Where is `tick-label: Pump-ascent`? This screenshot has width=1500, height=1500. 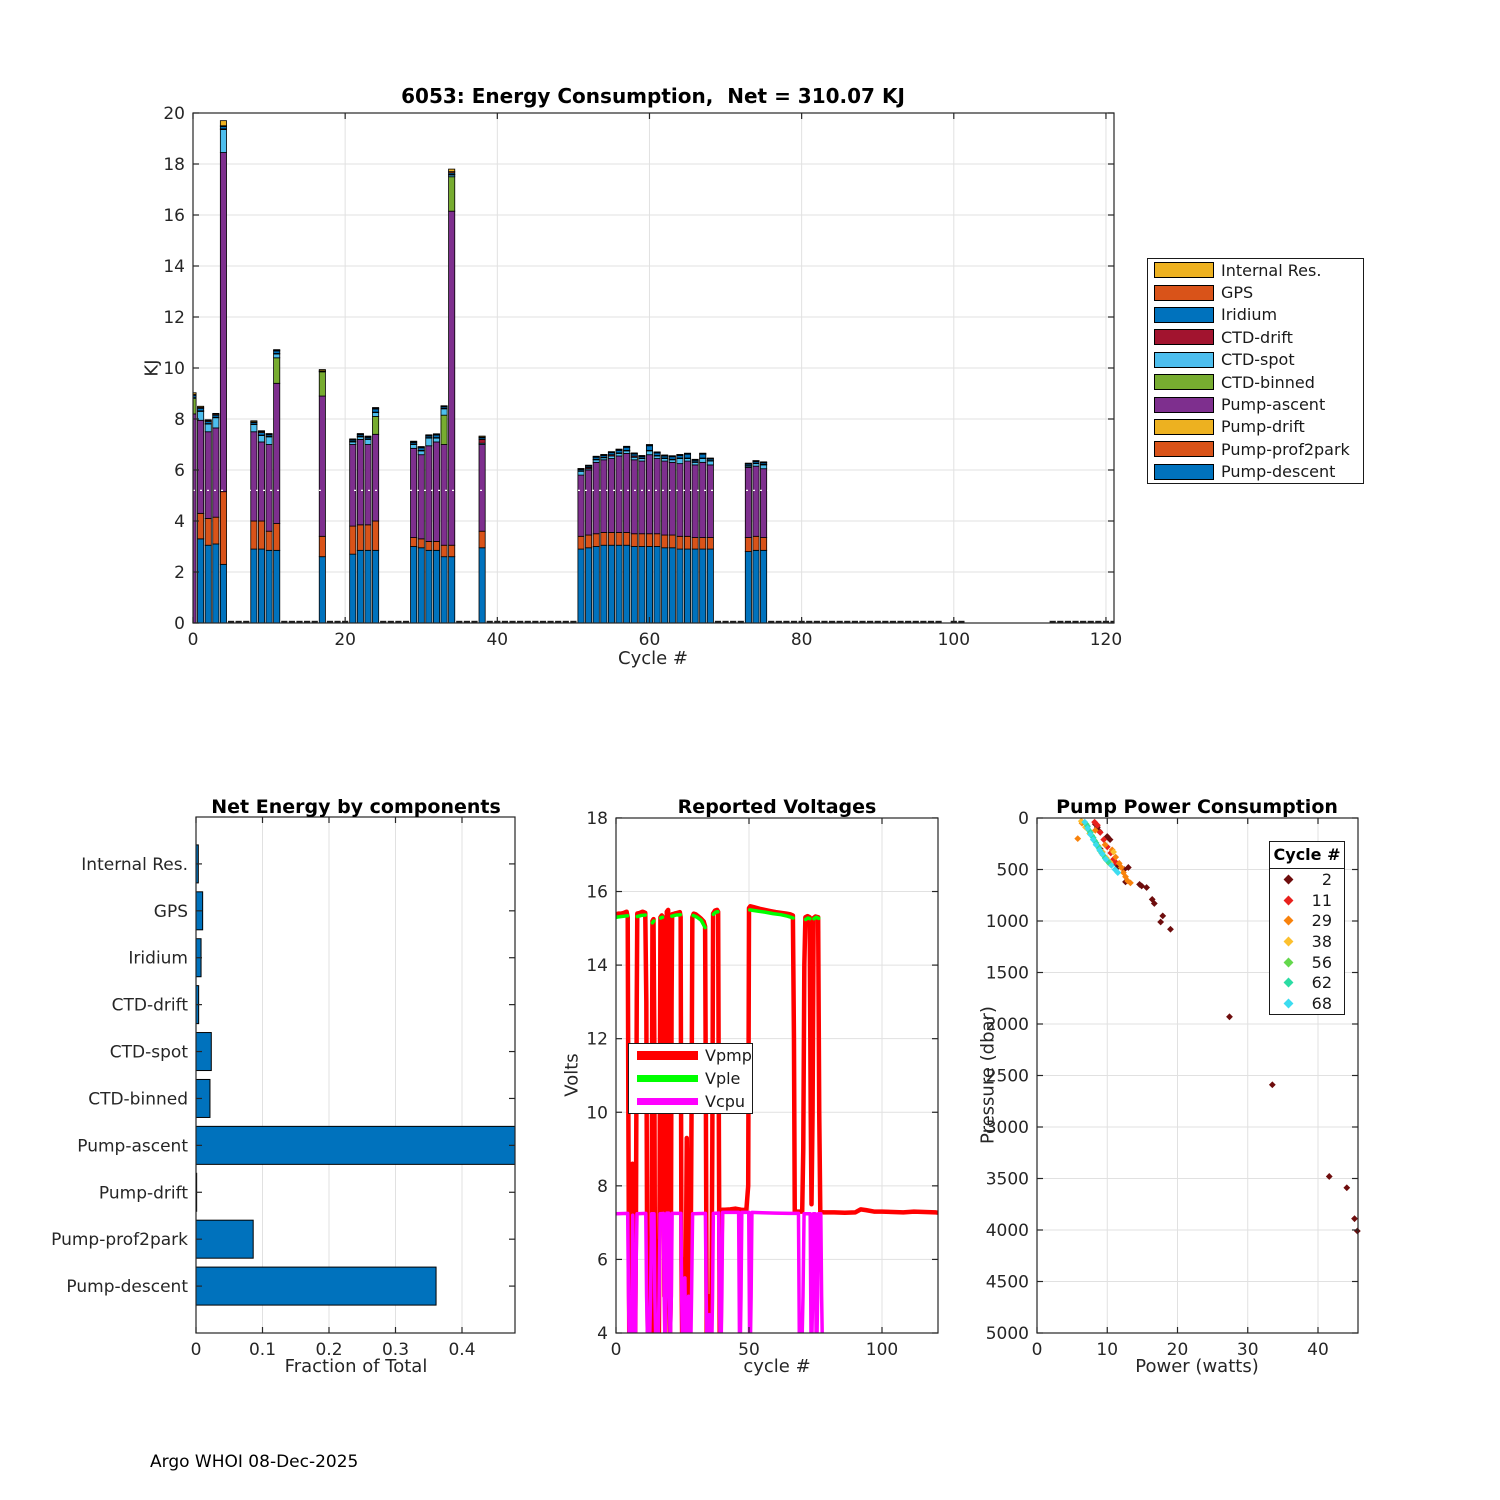 tick-label: Pump-ascent is located at coordinates (132, 1146).